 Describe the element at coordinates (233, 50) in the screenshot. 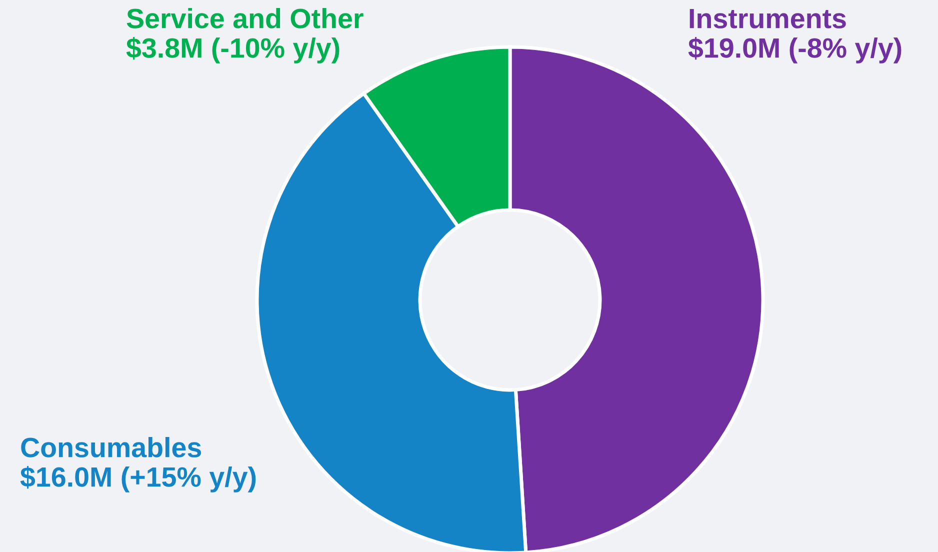

I see `text: $3.8M (-10% y/y)` at that location.